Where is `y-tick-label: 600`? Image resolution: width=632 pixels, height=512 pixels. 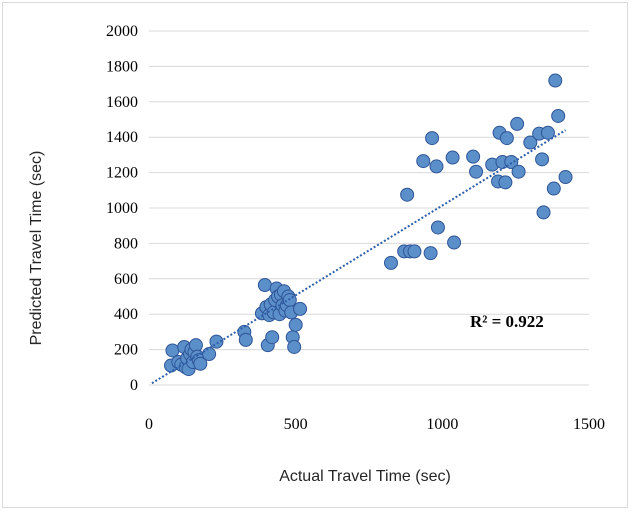
y-tick-label: 600 is located at coordinates (126, 279).